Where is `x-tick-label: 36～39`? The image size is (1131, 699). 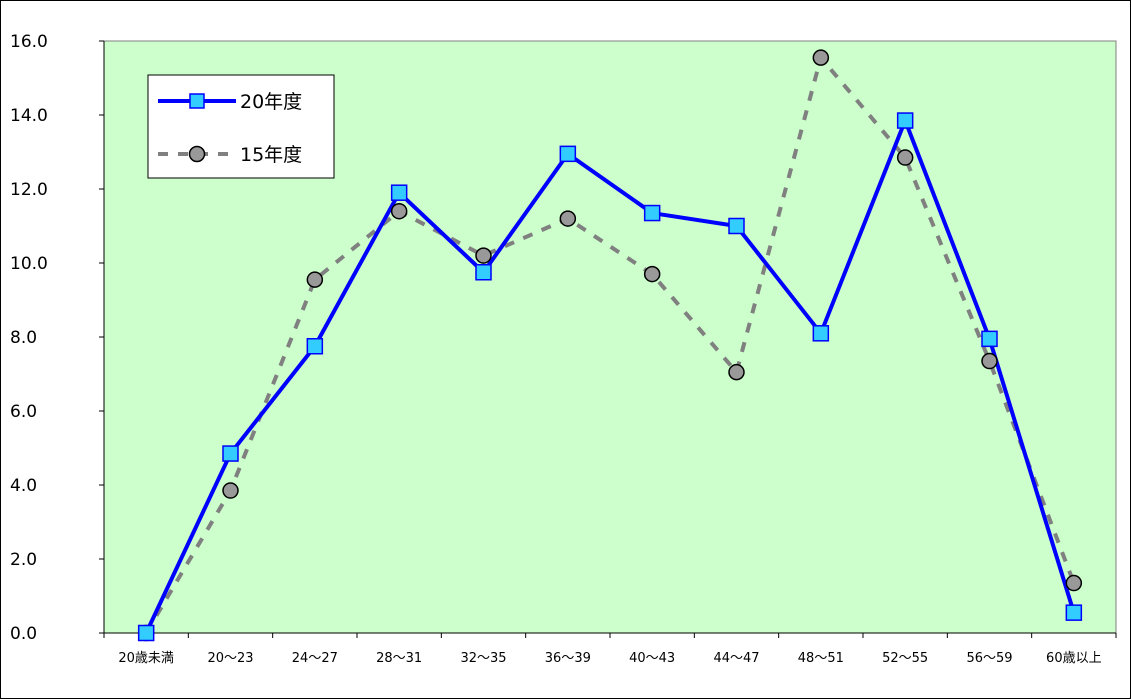
x-tick-label: 36～39 is located at coordinates (568, 658).